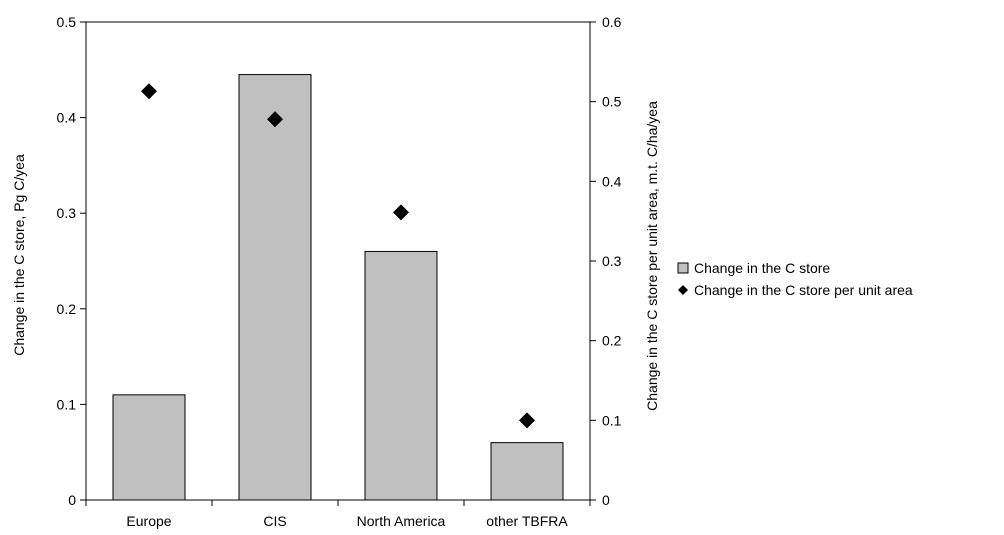 The width and height of the screenshot is (1004, 535). I want to click on x-tick-label: other TBFRA, so click(527, 521).